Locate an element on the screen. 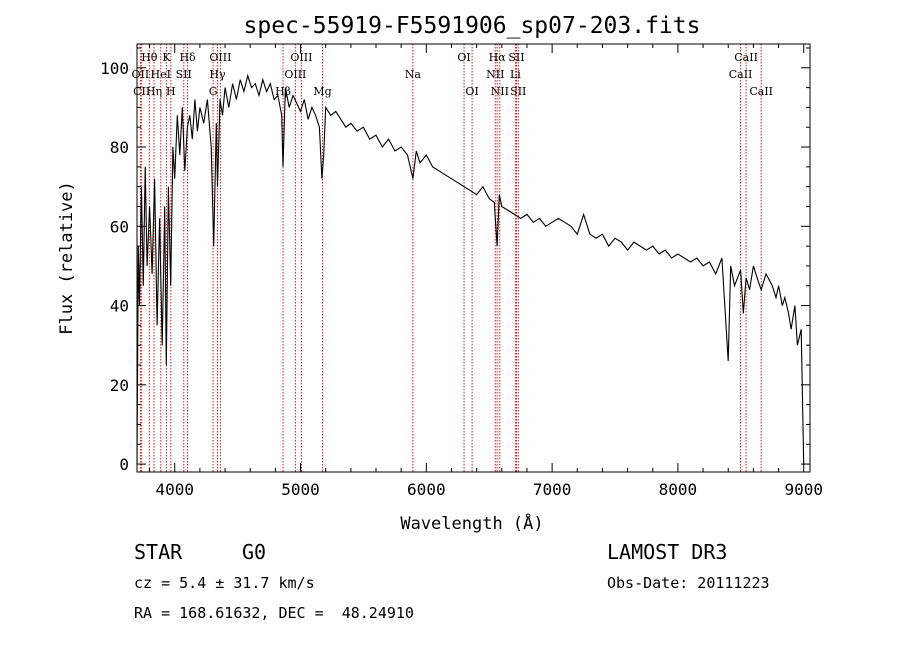 This screenshot has height=649, width=900. spectral-line-label: G is located at coordinates (213, 91).